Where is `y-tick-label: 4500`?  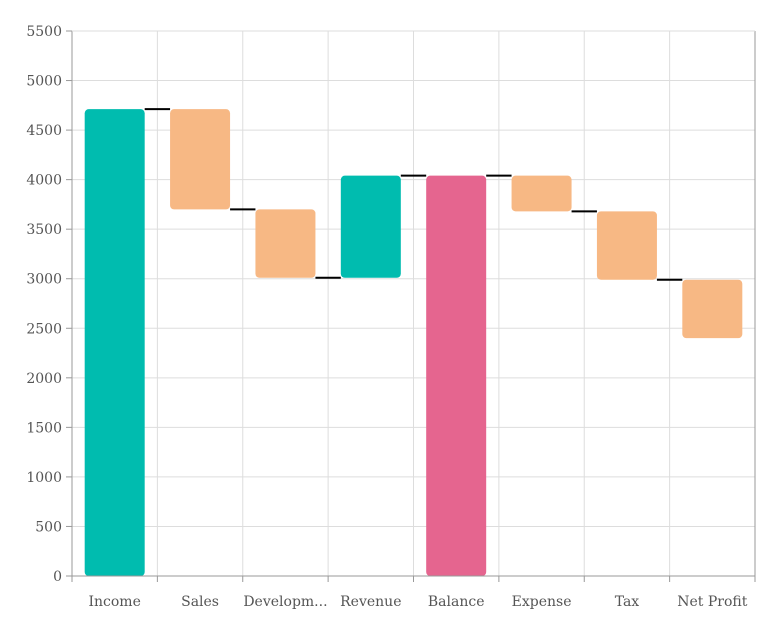
y-tick-label: 4500 is located at coordinates (44, 131).